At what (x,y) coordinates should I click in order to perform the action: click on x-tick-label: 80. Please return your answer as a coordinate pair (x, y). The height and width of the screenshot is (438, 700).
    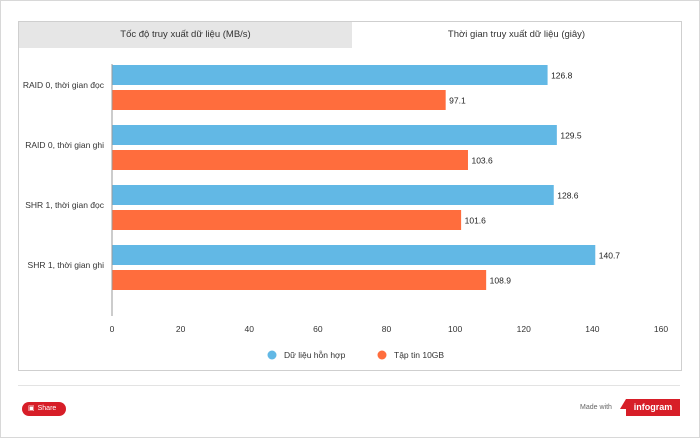
    Looking at the image, I should click on (387, 329).